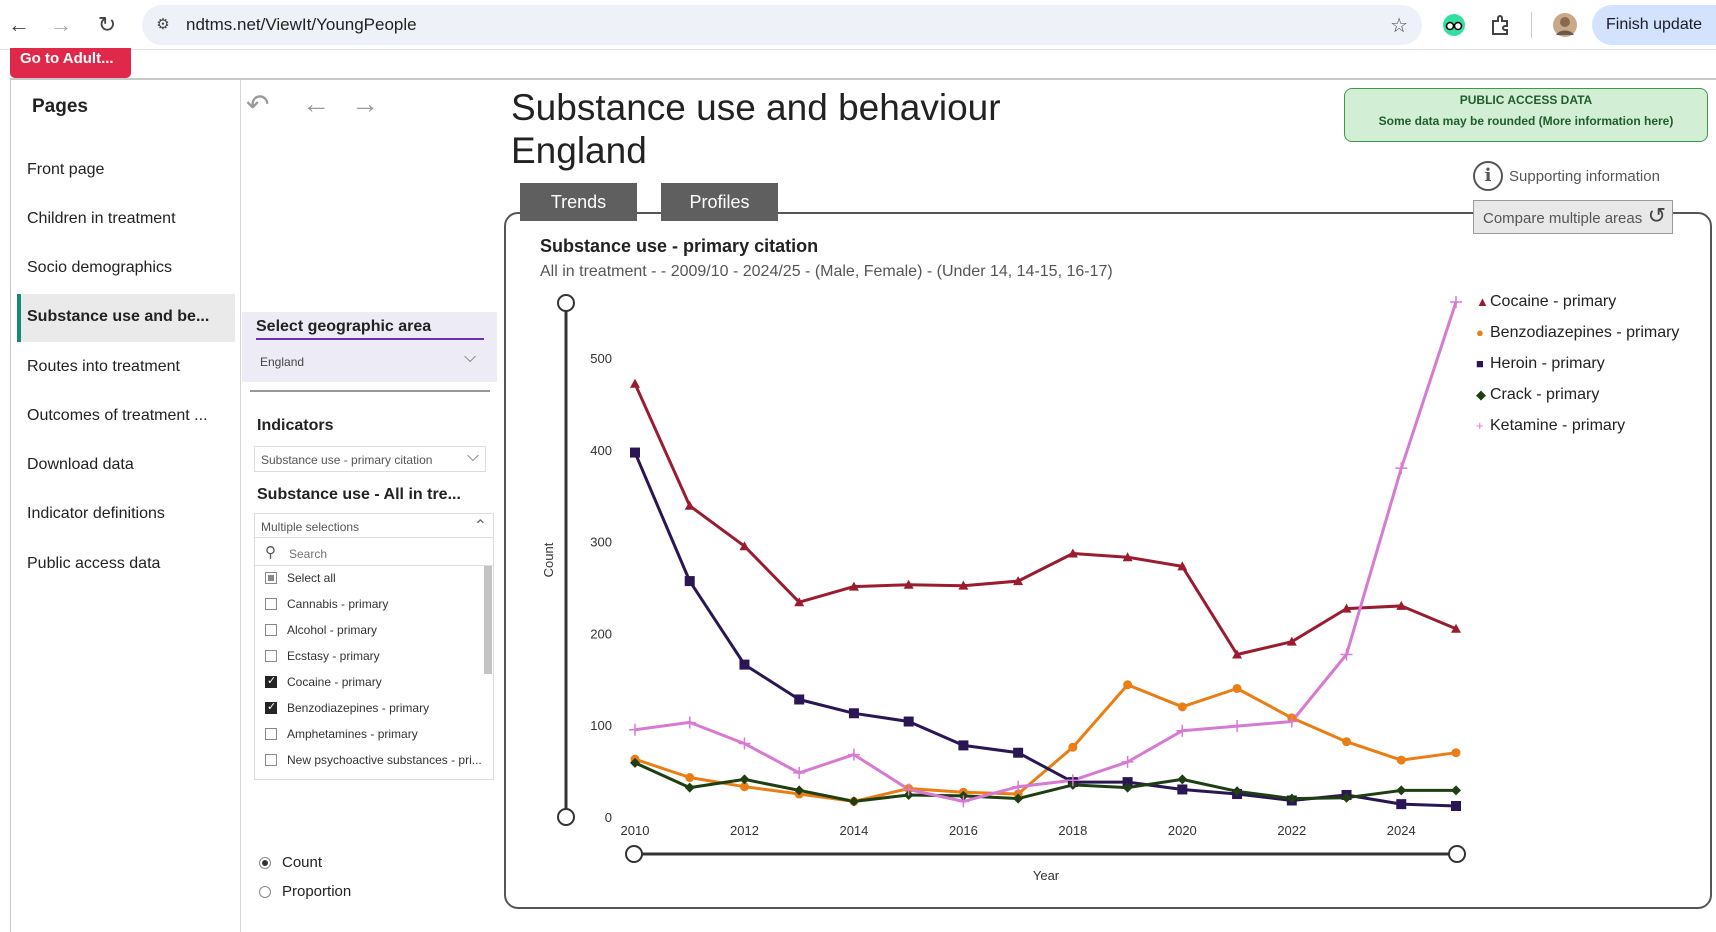 The height and width of the screenshot is (932, 1716). What do you see at coordinates (332, 630) in the screenshot?
I see `option-label: Alcohol - primary` at bounding box center [332, 630].